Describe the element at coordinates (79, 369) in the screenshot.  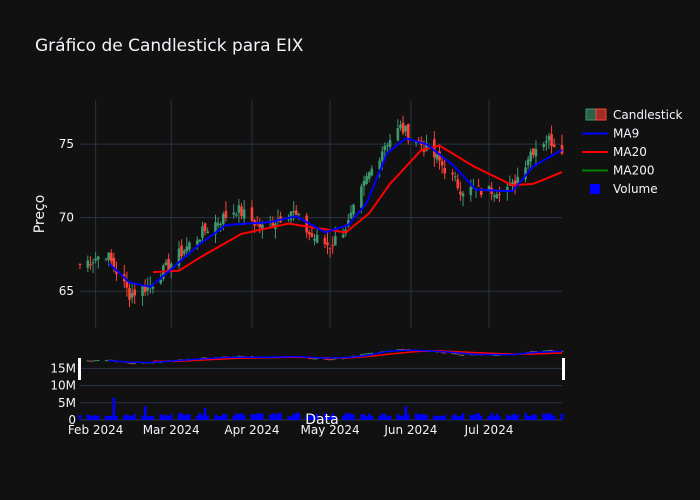
I see `range-handle-left` at that location.